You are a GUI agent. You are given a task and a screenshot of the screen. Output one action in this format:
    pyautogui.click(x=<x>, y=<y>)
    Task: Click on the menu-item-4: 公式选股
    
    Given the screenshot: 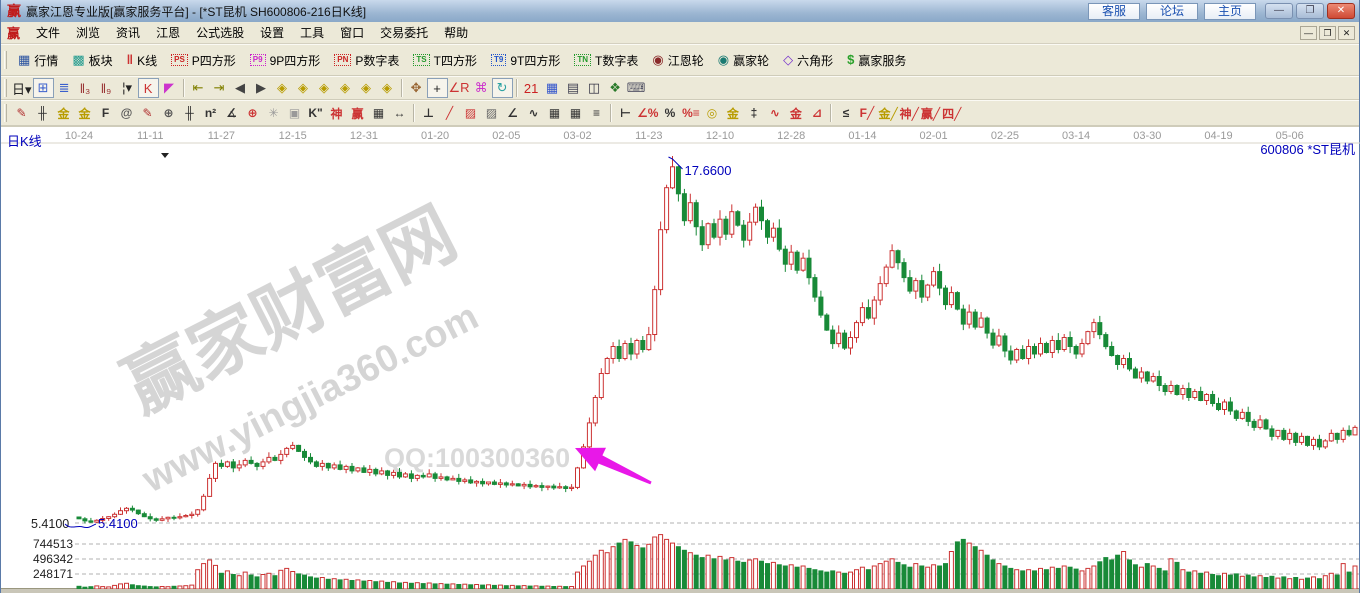 What is the action you would take?
    pyautogui.click(x=220, y=33)
    